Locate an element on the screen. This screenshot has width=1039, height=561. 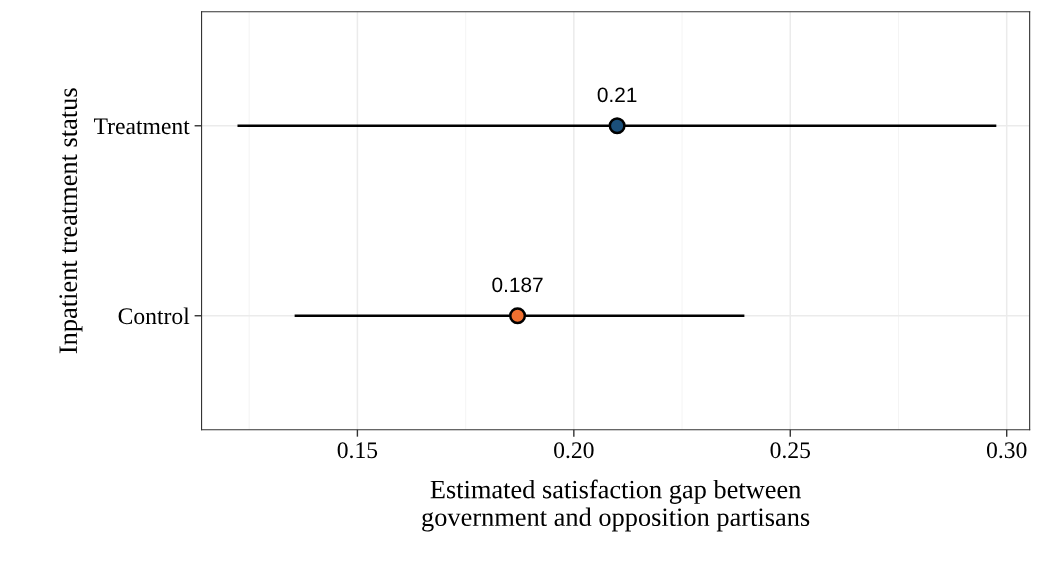
x-tick-label: 0.30 is located at coordinates (1006, 450).